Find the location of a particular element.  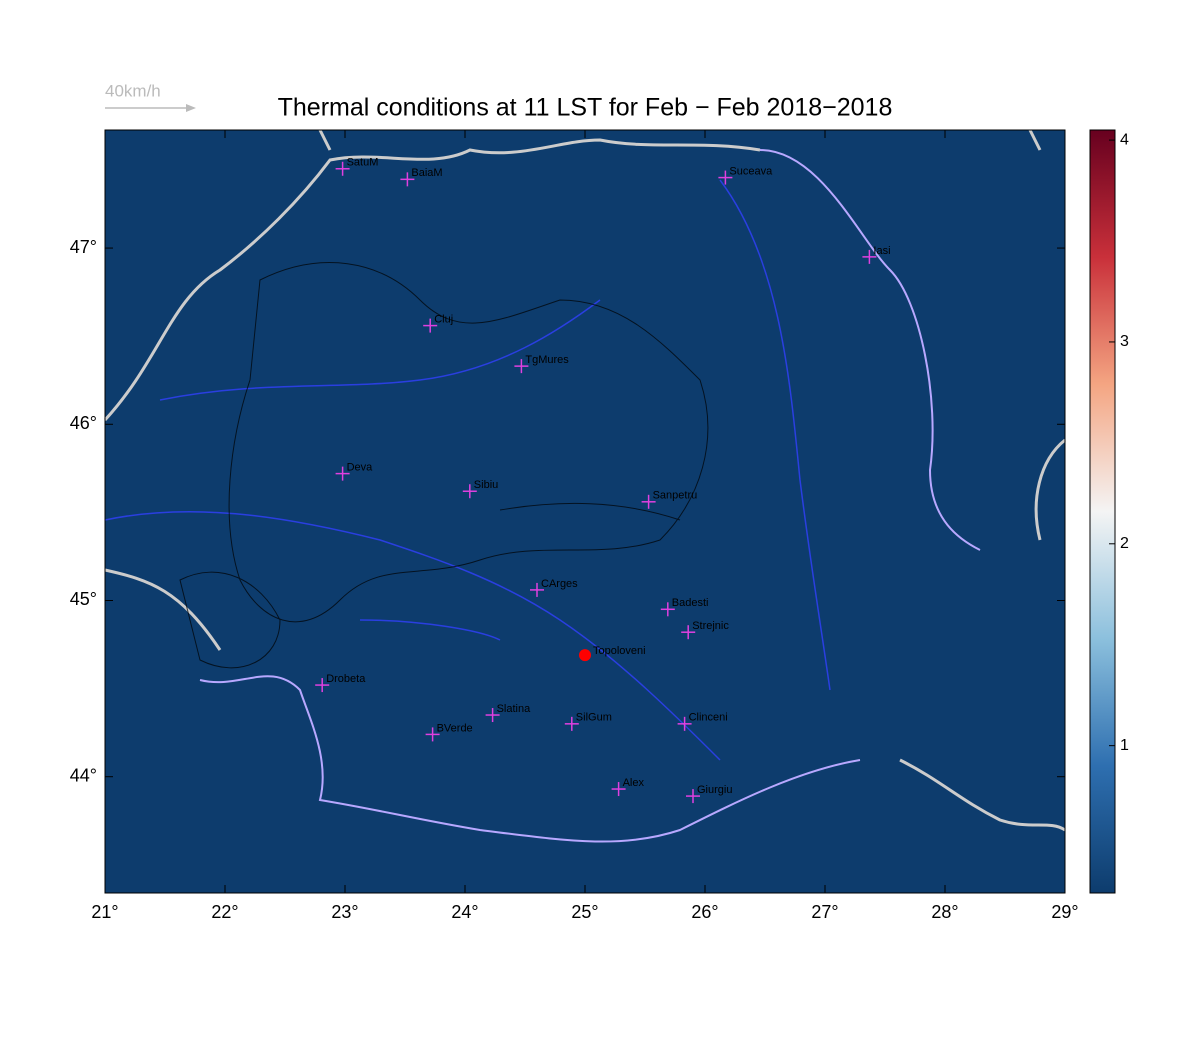

x-tick-label: 27° is located at coordinates (824, 912).